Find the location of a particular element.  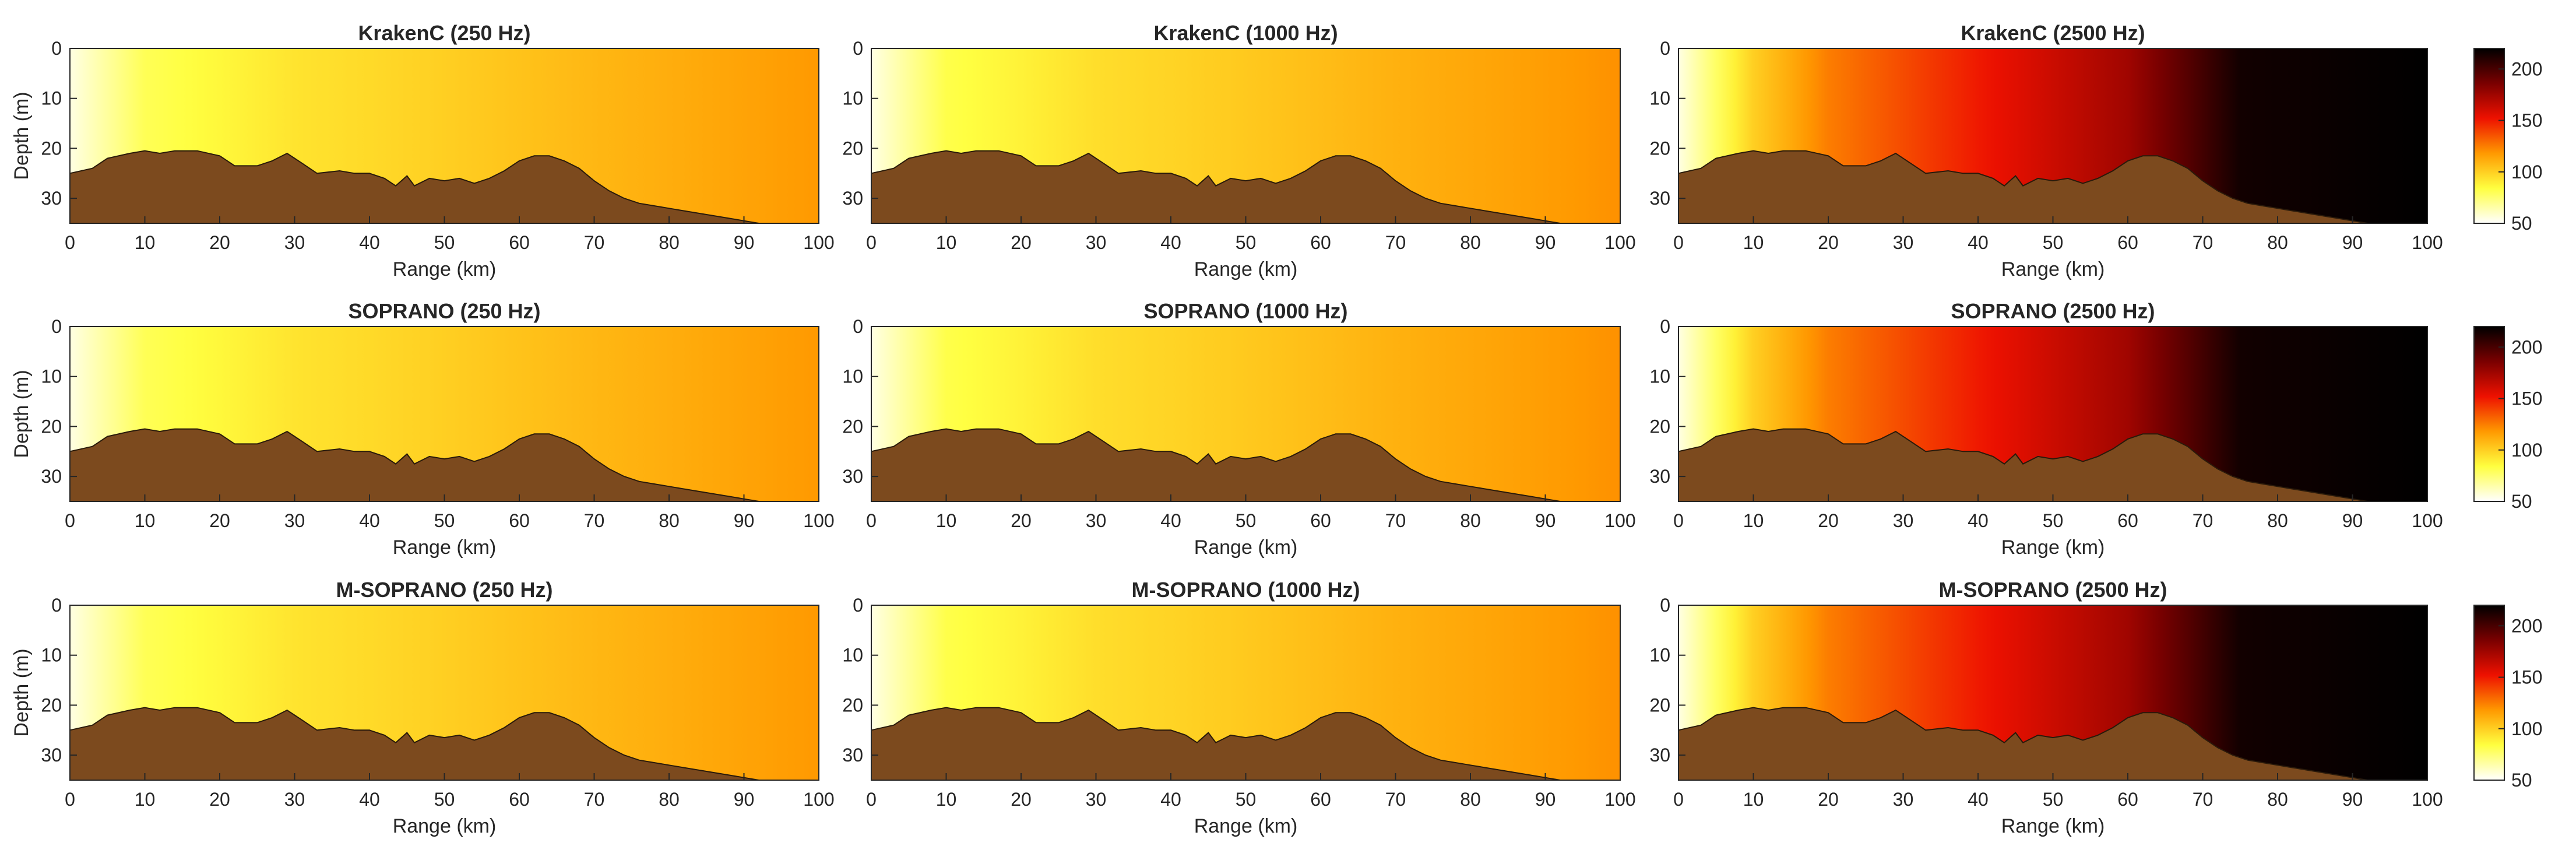

colorbar-tick-label: 150 is located at coordinates (2527, 677).